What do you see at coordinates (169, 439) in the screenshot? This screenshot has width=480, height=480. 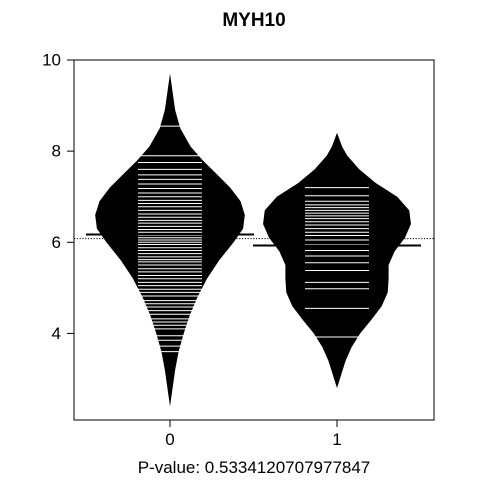 I see `x-tick-label-0: 0` at bounding box center [169, 439].